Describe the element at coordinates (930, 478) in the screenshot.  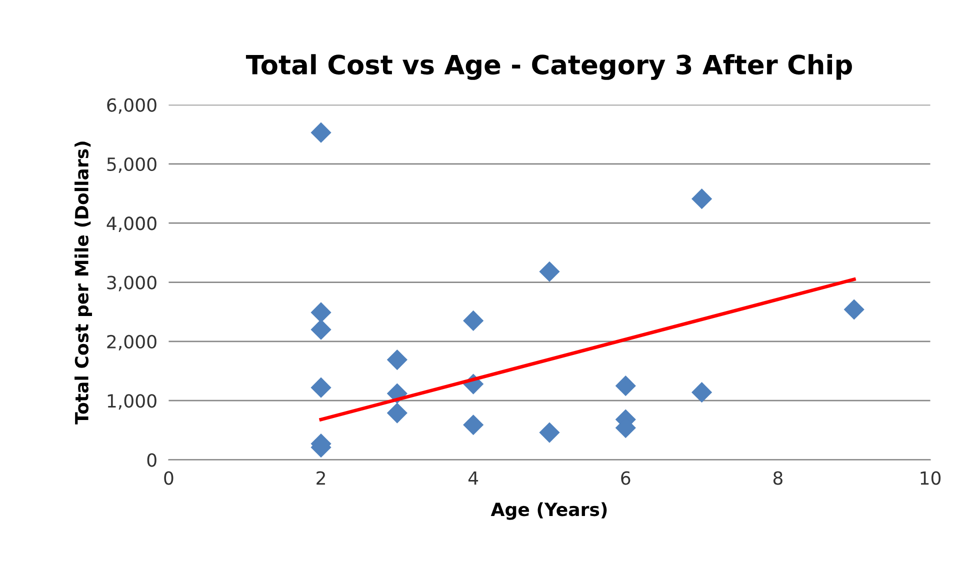
I see `x-tick-label: 10` at that location.